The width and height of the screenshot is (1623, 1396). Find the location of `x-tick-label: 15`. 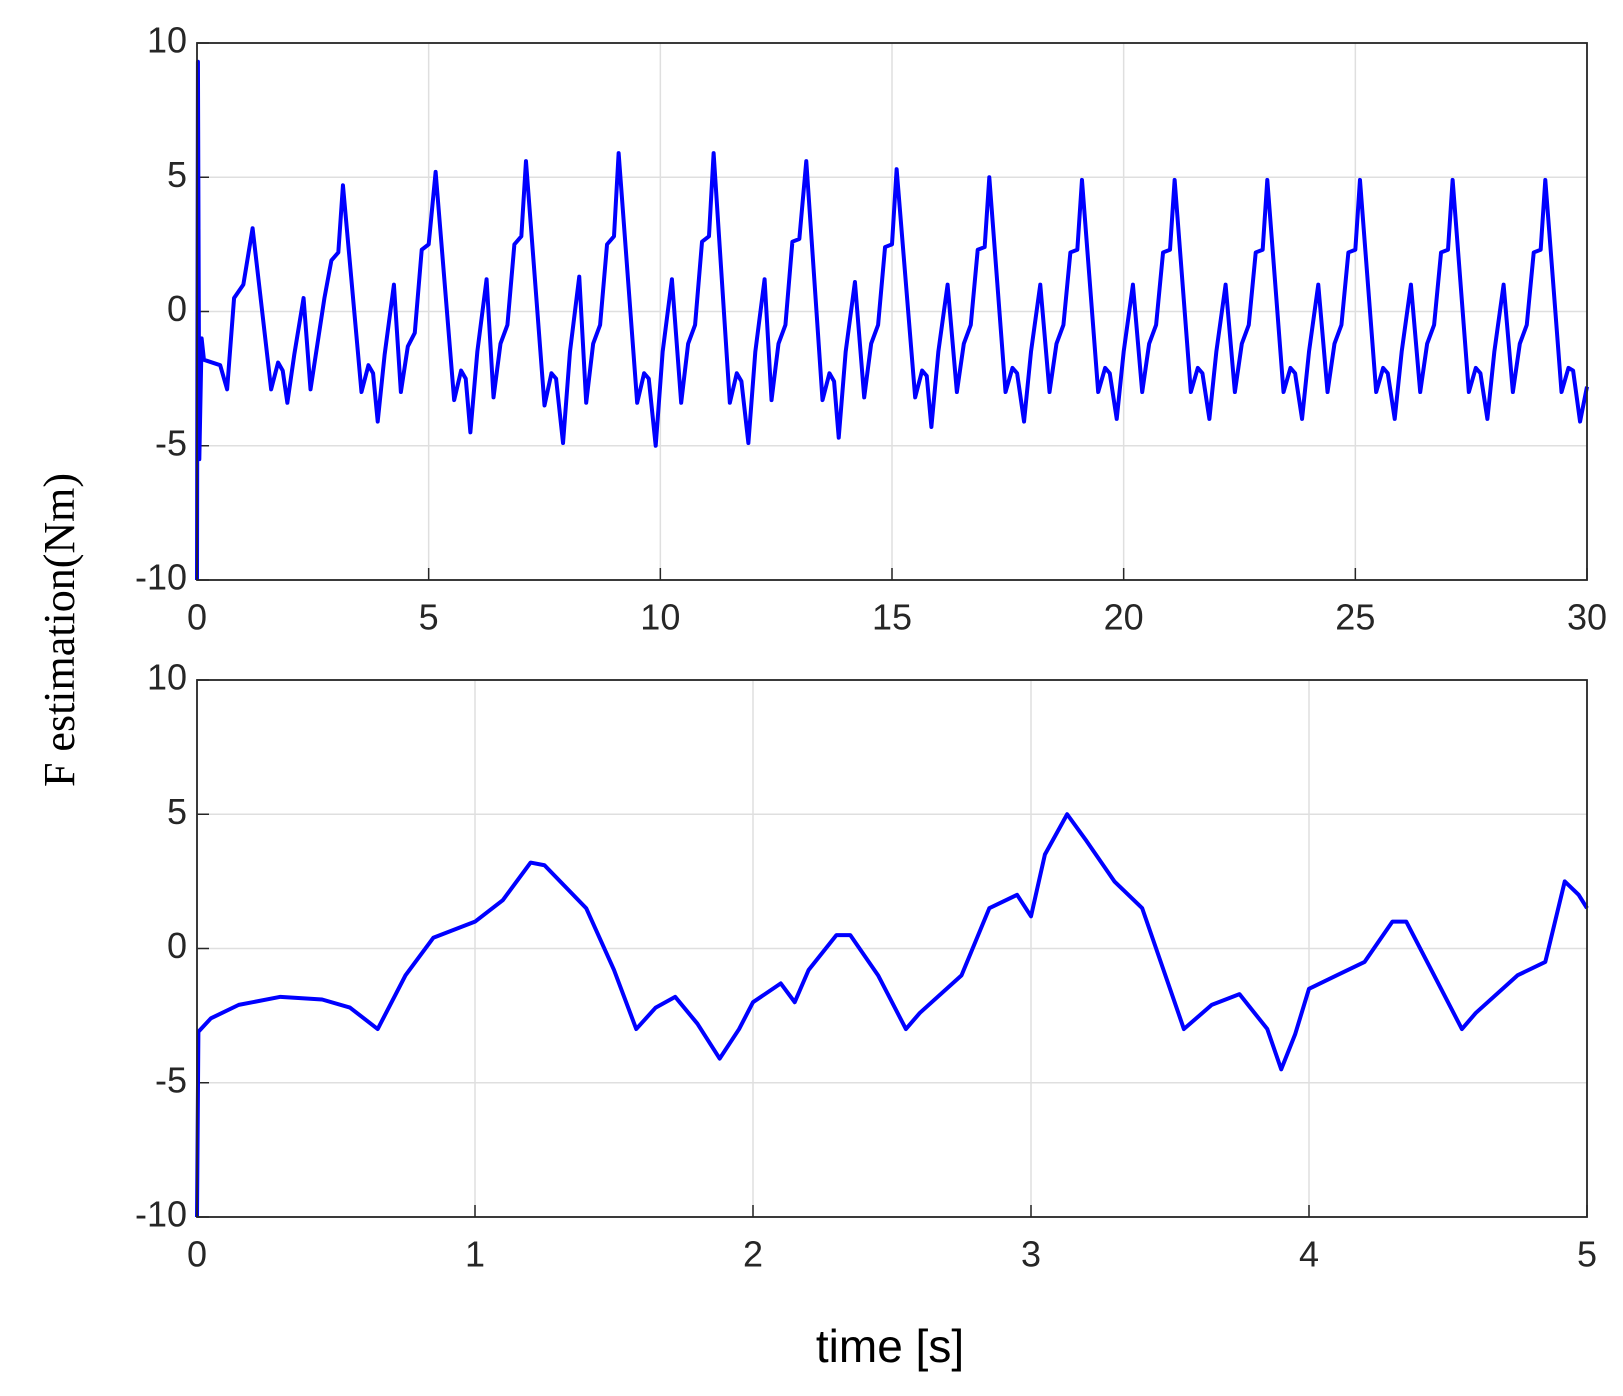

x-tick-label: 15 is located at coordinates (892, 617).